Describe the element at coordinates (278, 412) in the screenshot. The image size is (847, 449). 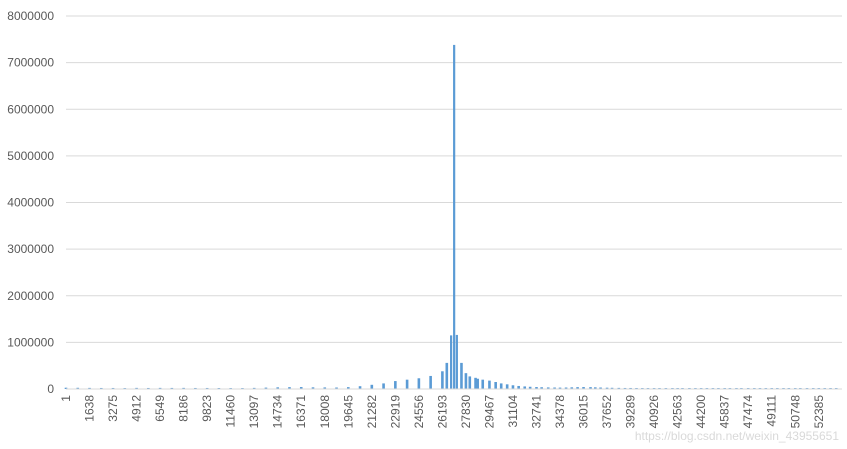
I see `x-tick-label: 14734` at that location.